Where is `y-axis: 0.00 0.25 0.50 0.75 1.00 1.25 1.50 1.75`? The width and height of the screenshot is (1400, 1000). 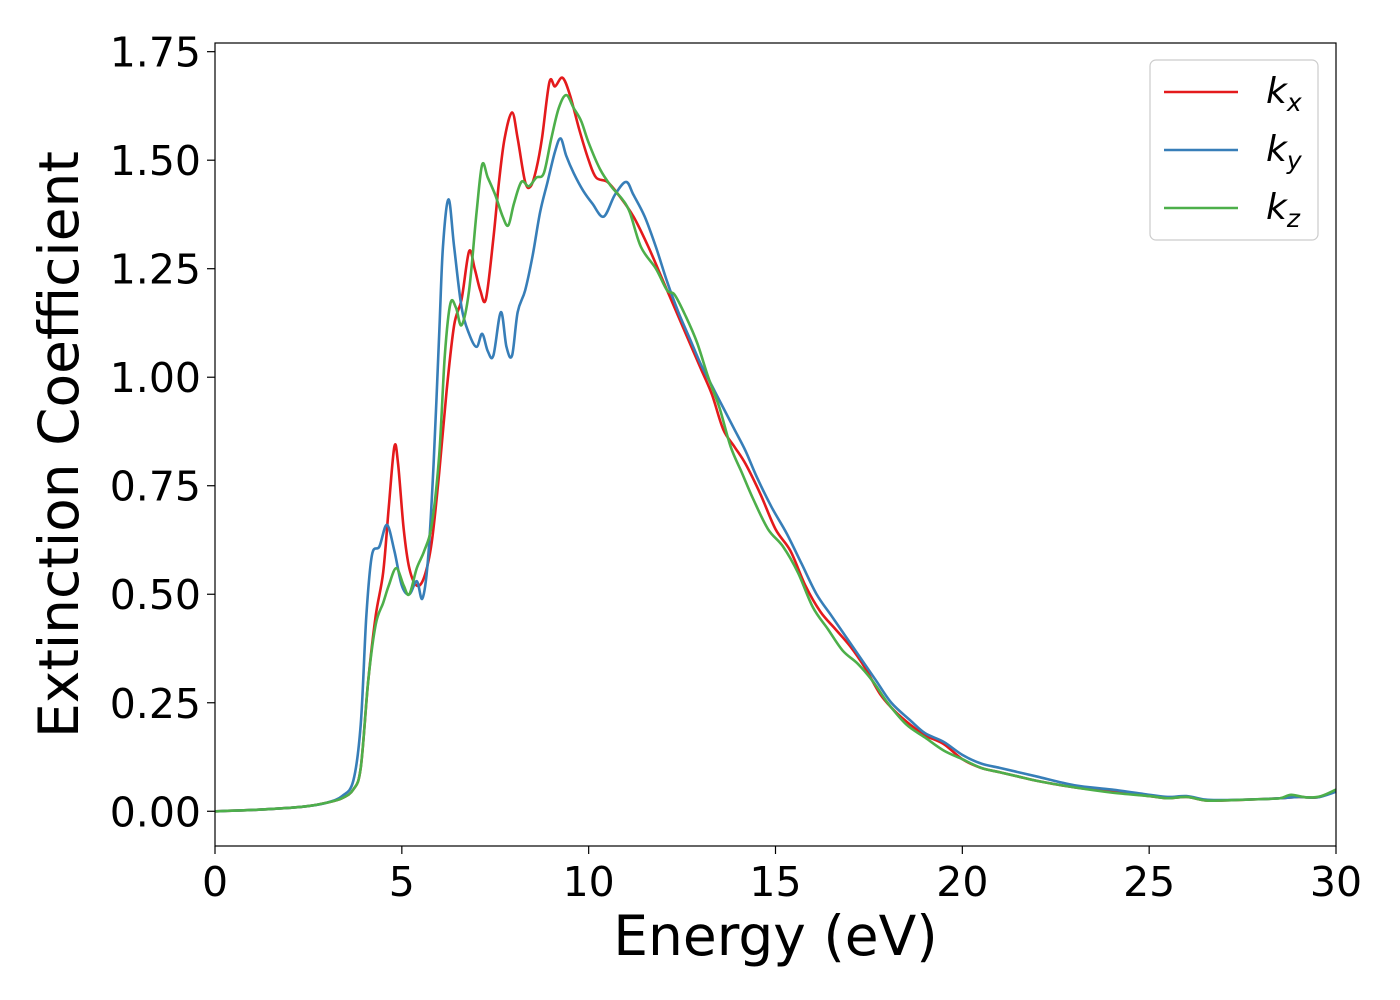 y-axis: 0.00 0.25 0.50 0.75 1.00 1.25 1.50 1.75 is located at coordinates (162, 432).